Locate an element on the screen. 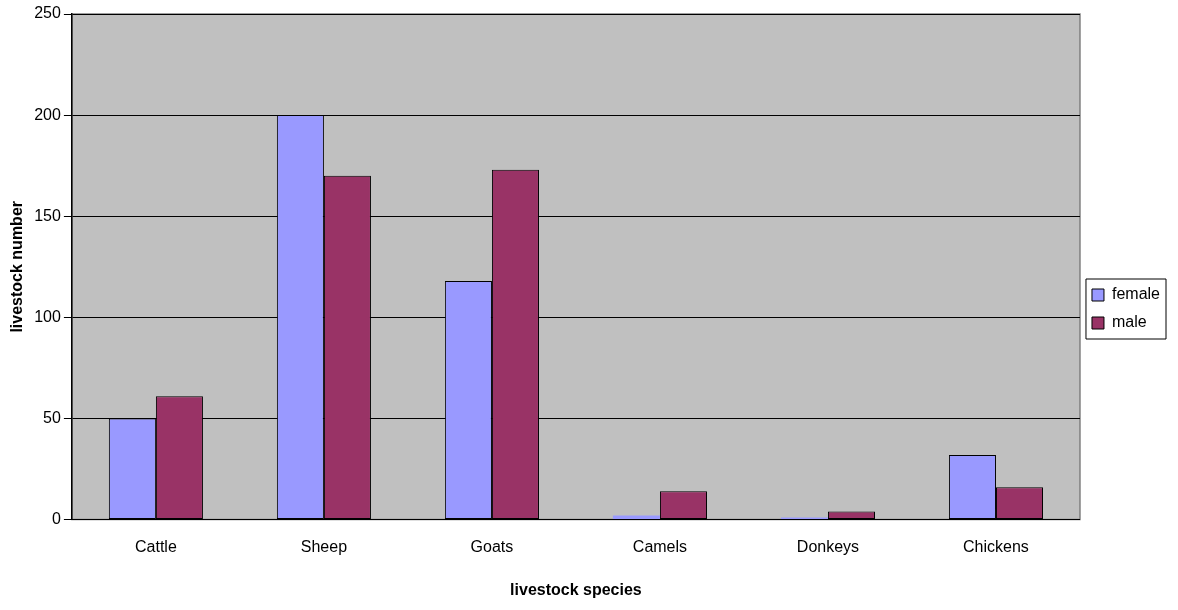 Image resolution: width=1178 pixels, height=610 pixels. y-tick-label: 100 is located at coordinates (47, 316).